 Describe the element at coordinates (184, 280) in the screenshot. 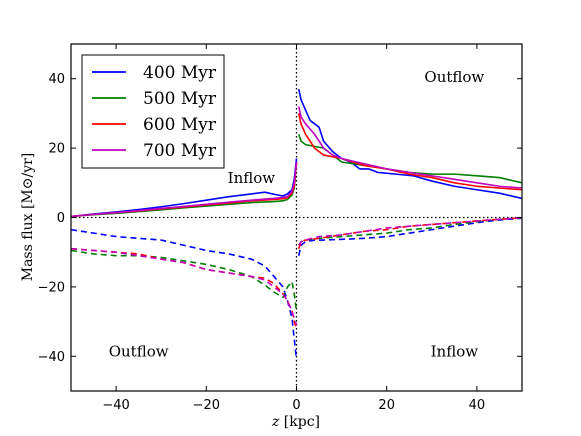

I see `series-1-dashed-left-line` at that location.